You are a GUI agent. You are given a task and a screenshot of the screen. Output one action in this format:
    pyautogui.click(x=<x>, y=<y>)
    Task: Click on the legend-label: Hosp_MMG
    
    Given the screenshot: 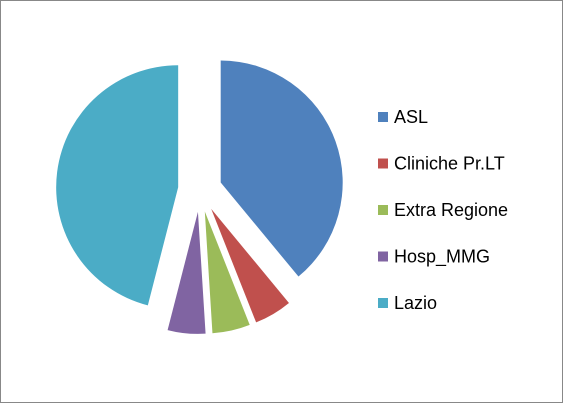 What is the action you would take?
    pyautogui.click(x=442, y=256)
    